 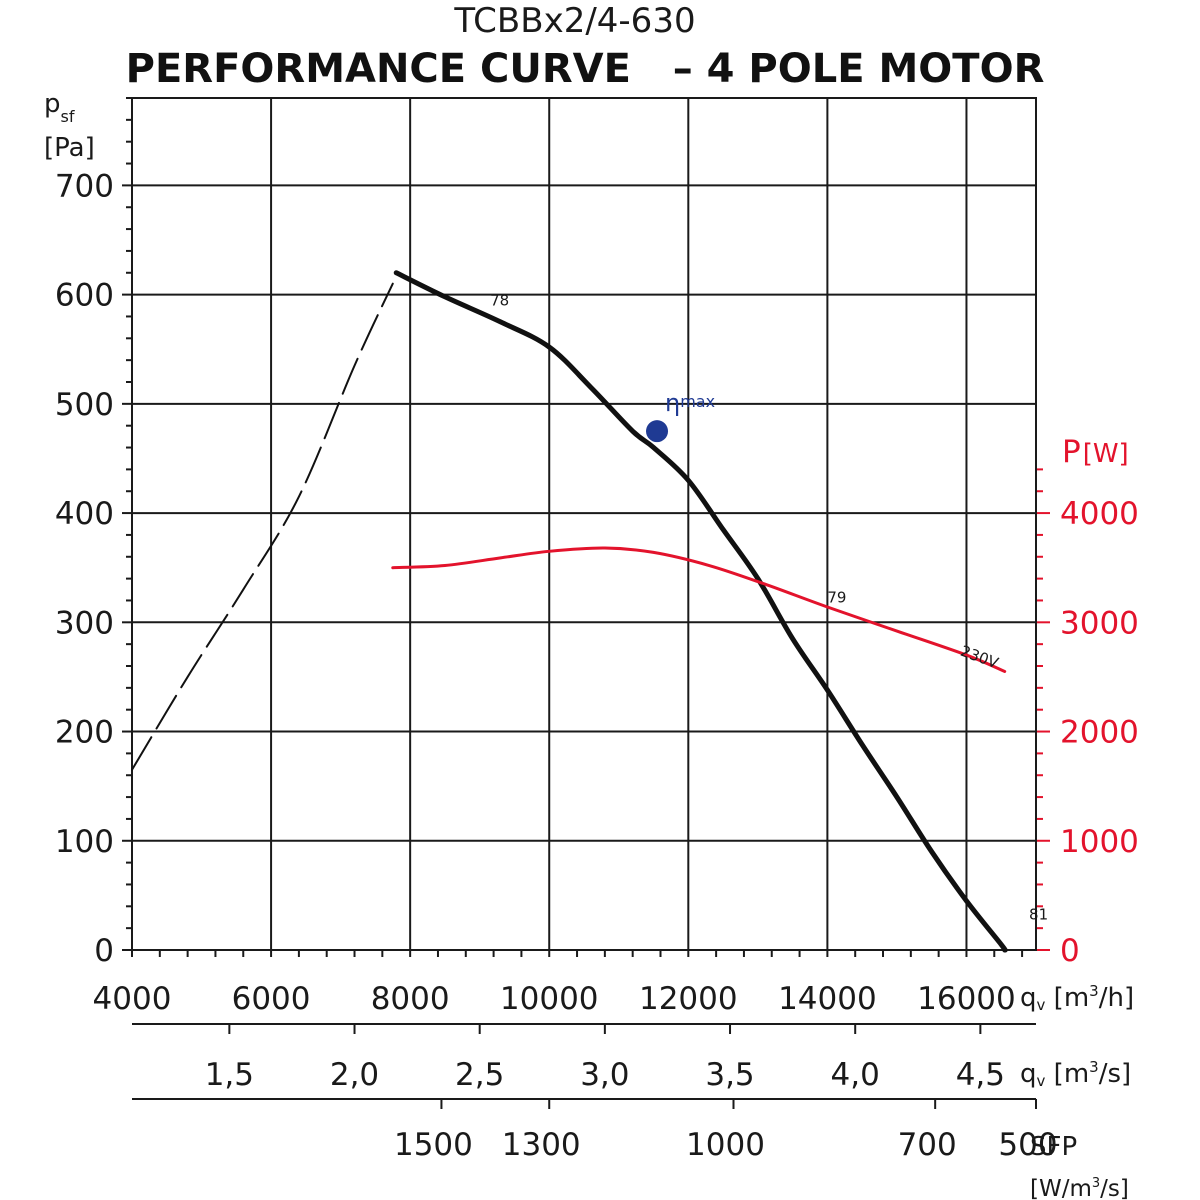 I want to click on sfp-axis-label: SFP, so click(x=1053, y=1147).